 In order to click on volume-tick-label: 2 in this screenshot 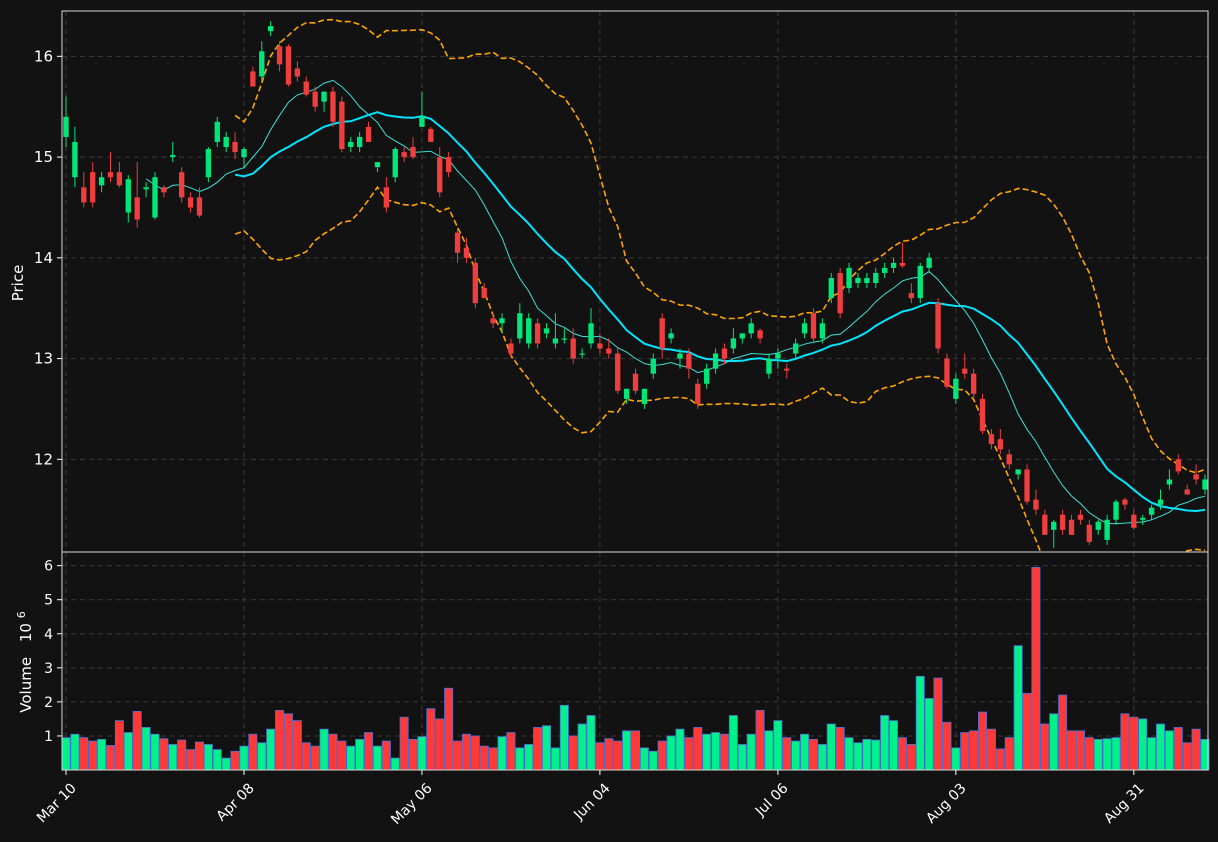, I will do `click(48, 703)`.